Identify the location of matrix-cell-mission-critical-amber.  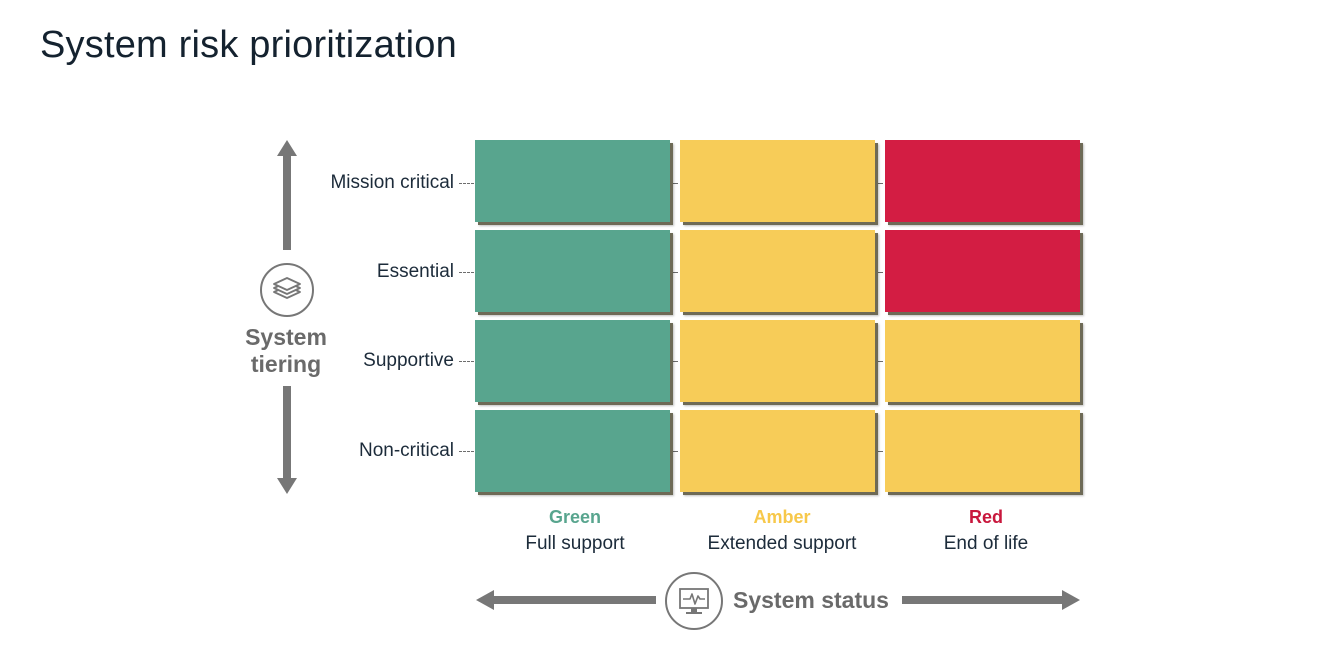
(777, 181).